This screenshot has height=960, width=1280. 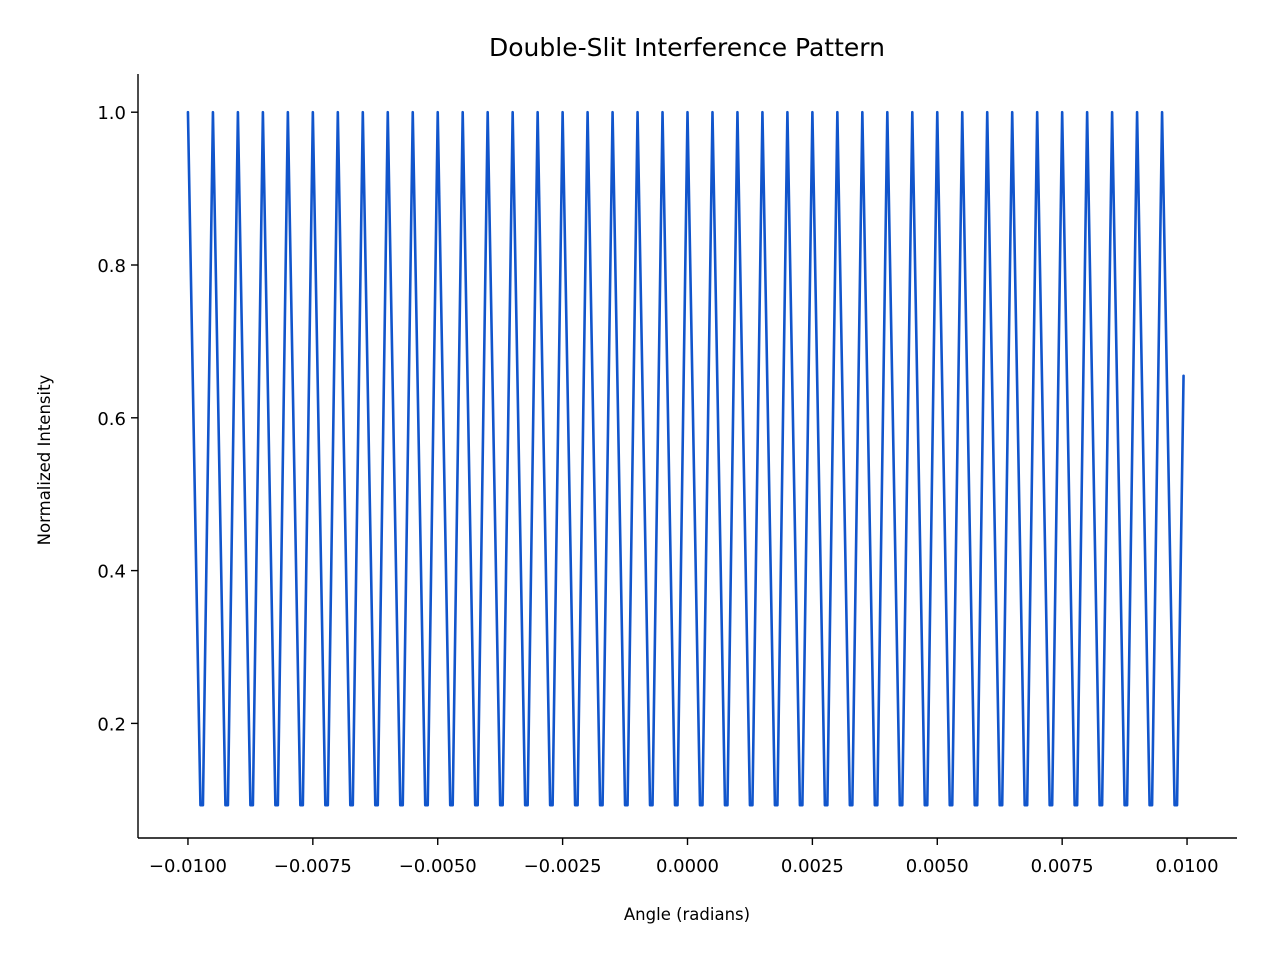 What do you see at coordinates (111, 419) in the screenshot?
I see `y-tick-label: 0.6` at bounding box center [111, 419].